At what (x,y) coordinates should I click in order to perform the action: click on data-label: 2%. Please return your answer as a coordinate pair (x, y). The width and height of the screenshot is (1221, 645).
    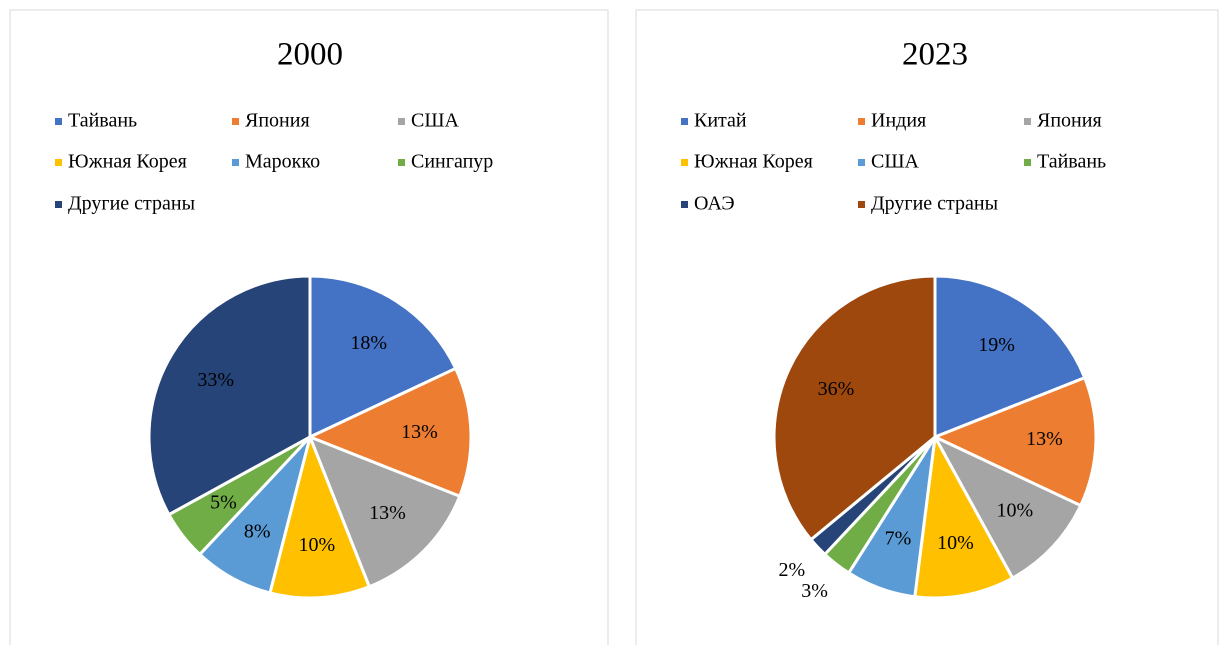
    Looking at the image, I should click on (791, 570).